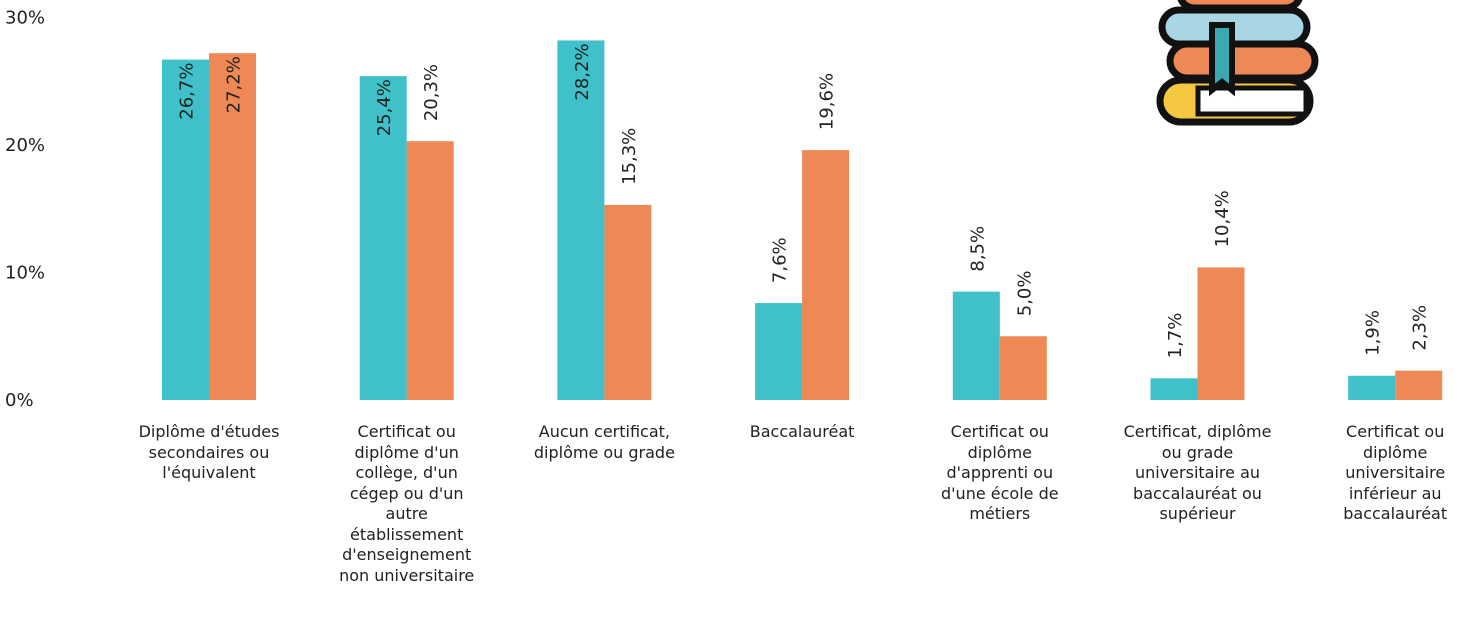  I want to click on books-icon, so click(1237, 63).